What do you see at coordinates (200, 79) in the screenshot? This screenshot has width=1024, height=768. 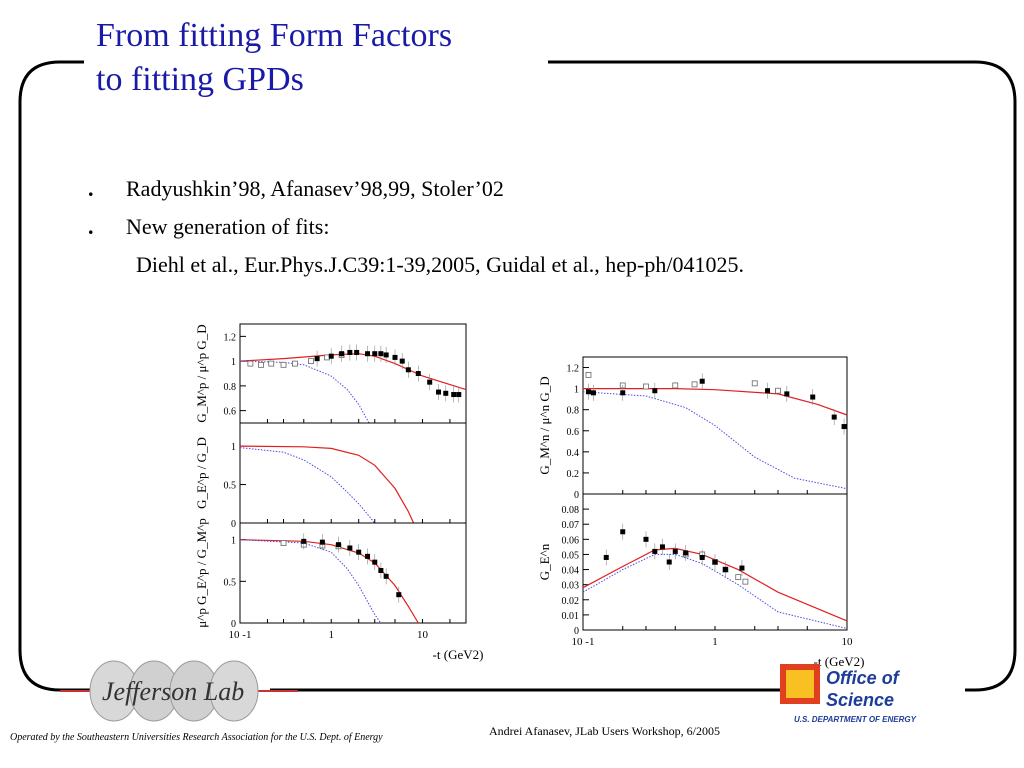 I see `slide-title-line2: to fitting GPDs` at bounding box center [200, 79].